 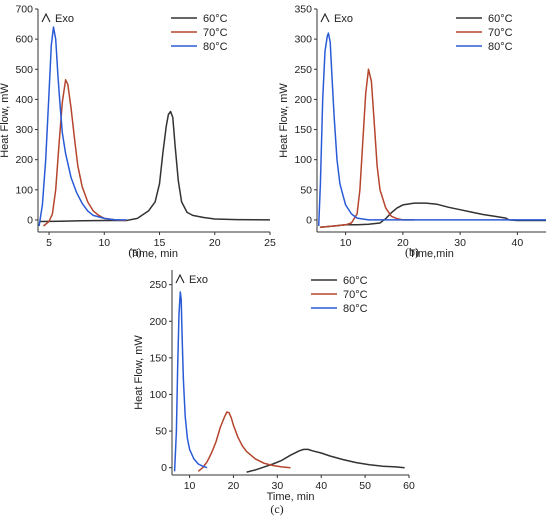 I want to click on x-tick-label: 5, so click(x=49, y=243).